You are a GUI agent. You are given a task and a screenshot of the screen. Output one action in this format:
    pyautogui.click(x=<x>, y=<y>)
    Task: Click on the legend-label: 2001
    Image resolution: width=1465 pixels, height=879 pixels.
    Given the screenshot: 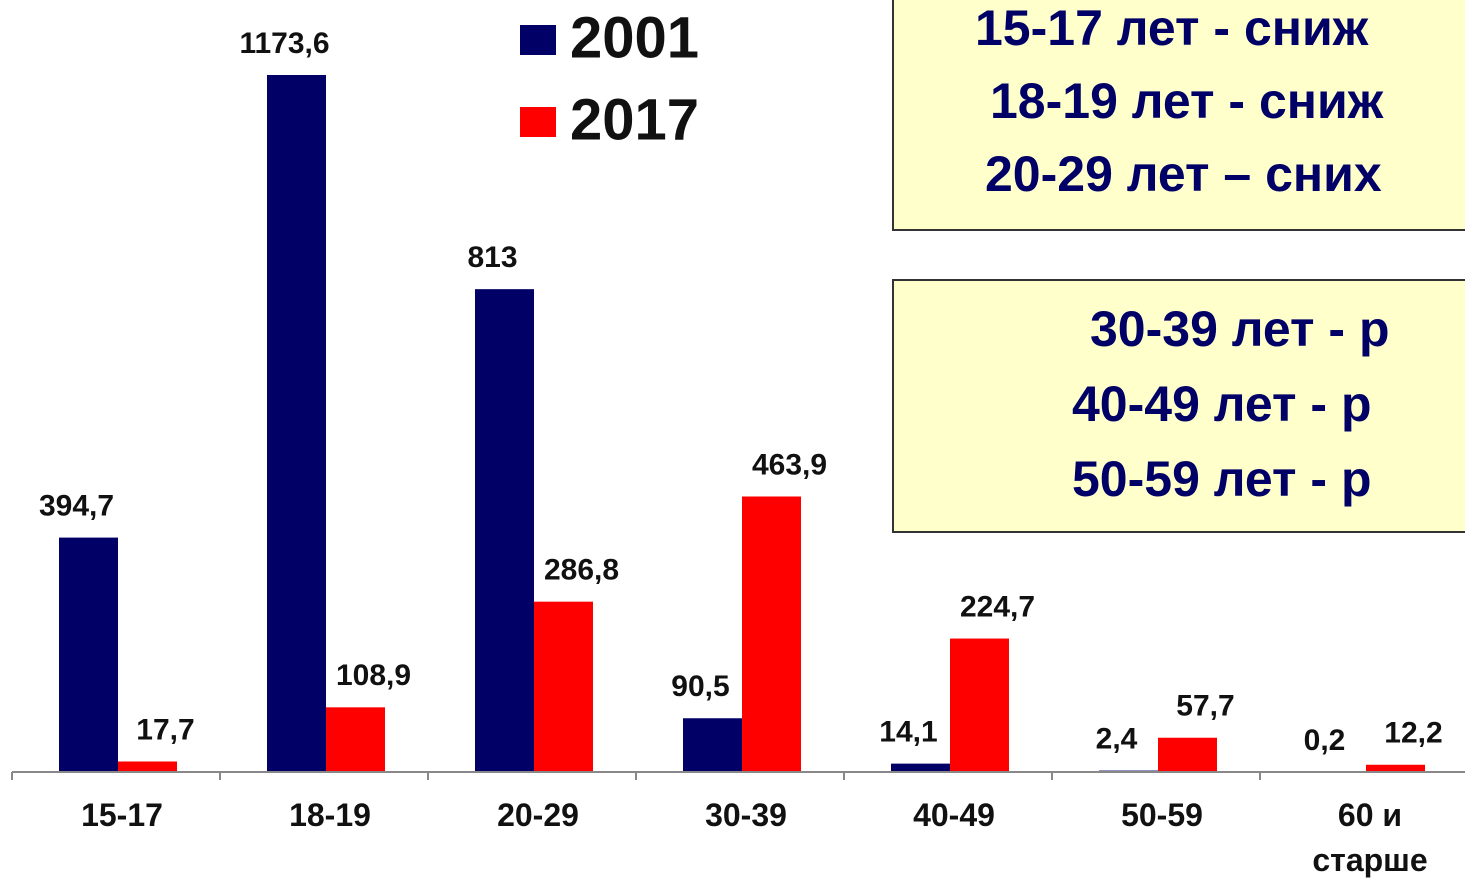 What is the action you would take?
    pyautogui.click(x=634, y=37)
    